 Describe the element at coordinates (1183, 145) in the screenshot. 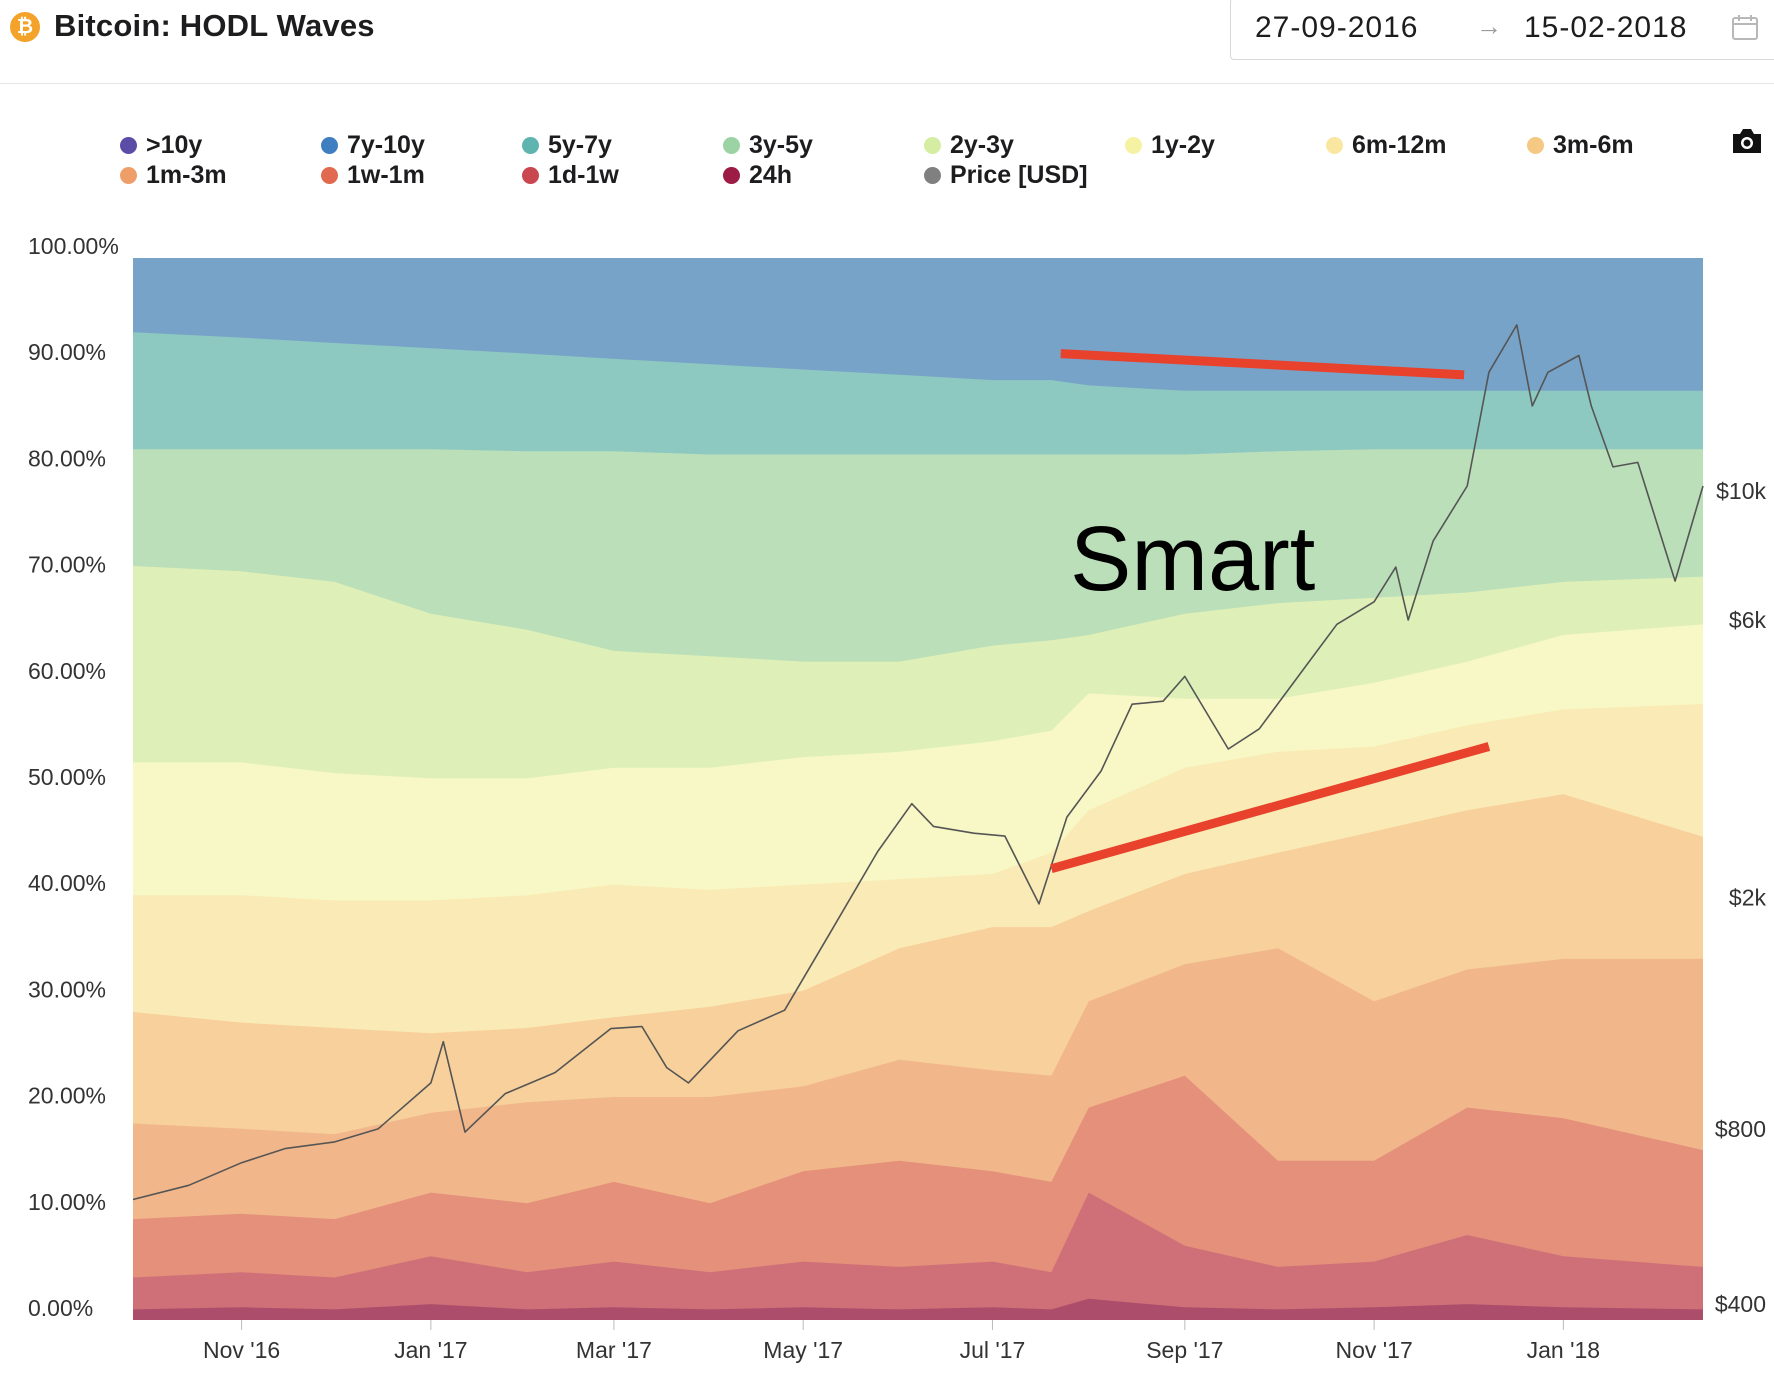

I see `legend-label: 1y-2y` at that location.